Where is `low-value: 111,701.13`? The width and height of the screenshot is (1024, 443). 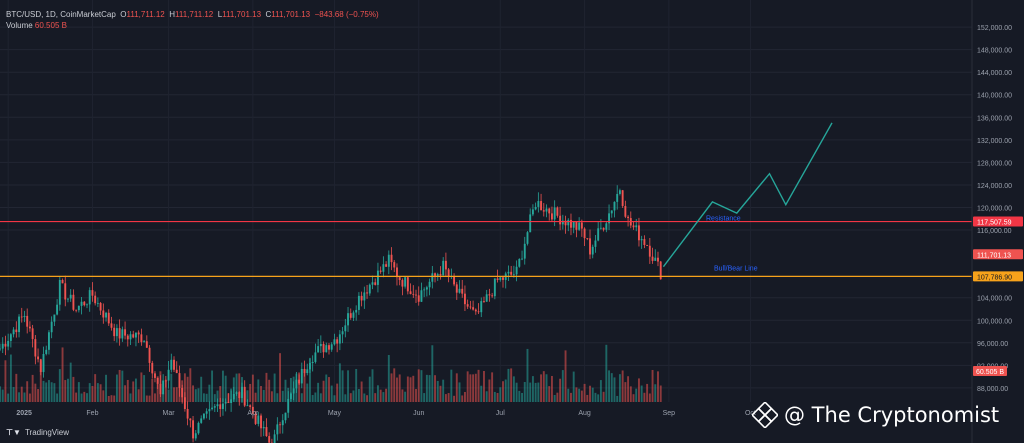
low-value: 111,701.13 is located at coordinates (242, 14).